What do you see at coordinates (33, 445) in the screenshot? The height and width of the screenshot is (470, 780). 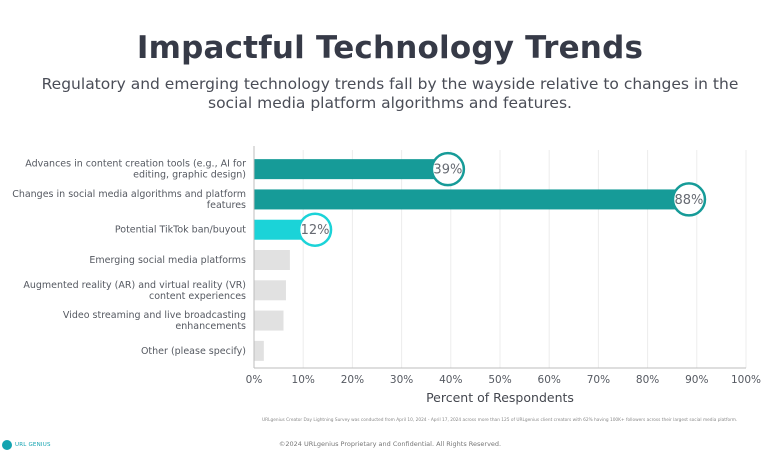 I see `logo-text: URL GENIUS` at bounding box center [33, 445].